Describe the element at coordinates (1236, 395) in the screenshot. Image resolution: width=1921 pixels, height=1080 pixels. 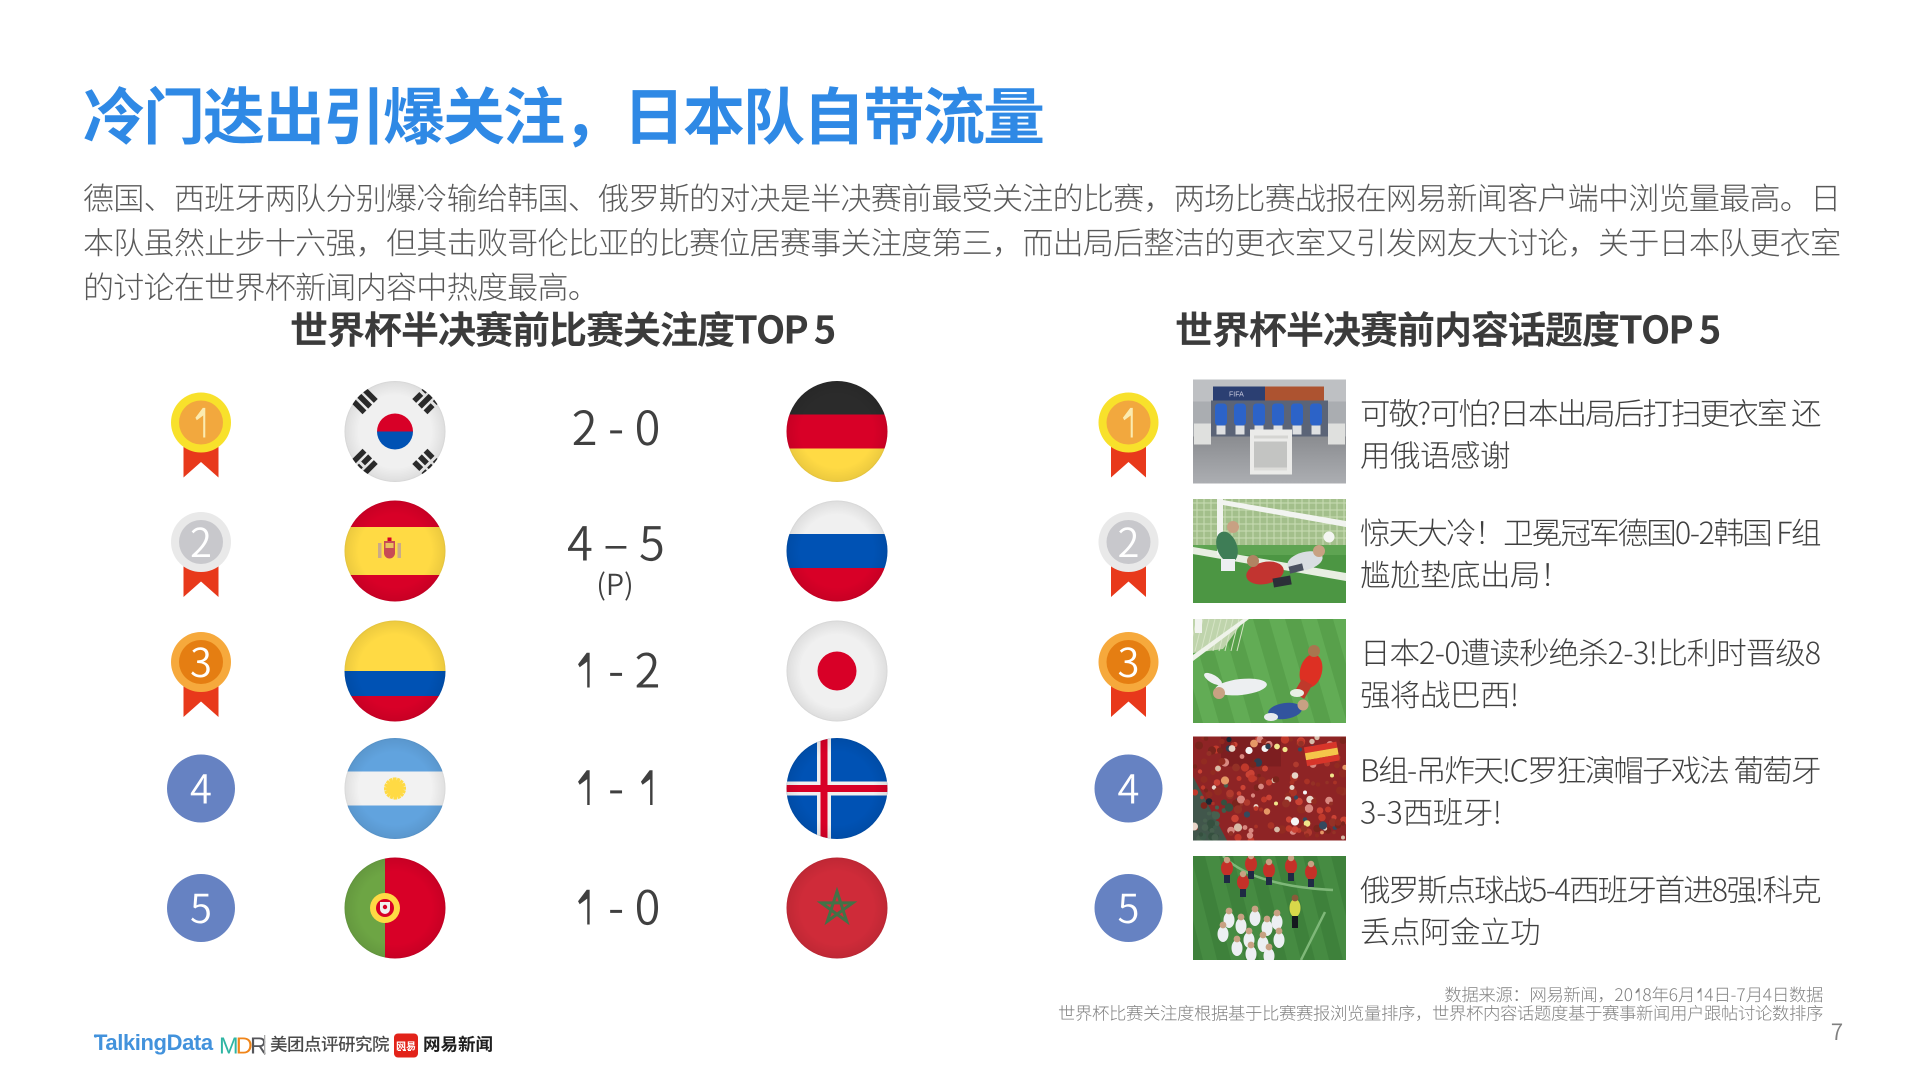
I see `svg-text: FIFA` at that location.